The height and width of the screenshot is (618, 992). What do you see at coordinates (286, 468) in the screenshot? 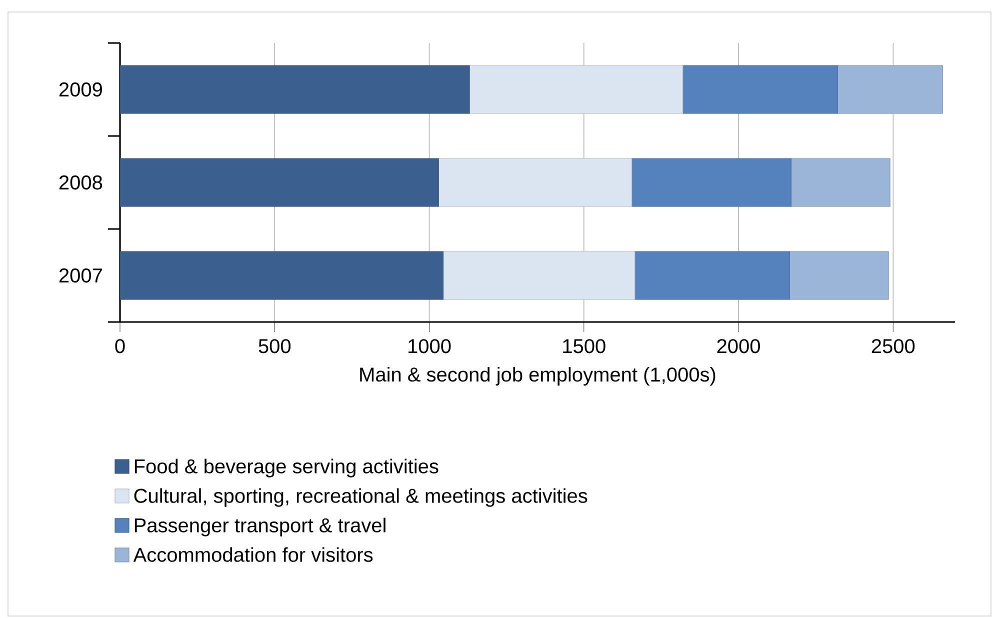
I see `legend-label: Food & beverage serving activities` at bounding box center [286, 468].